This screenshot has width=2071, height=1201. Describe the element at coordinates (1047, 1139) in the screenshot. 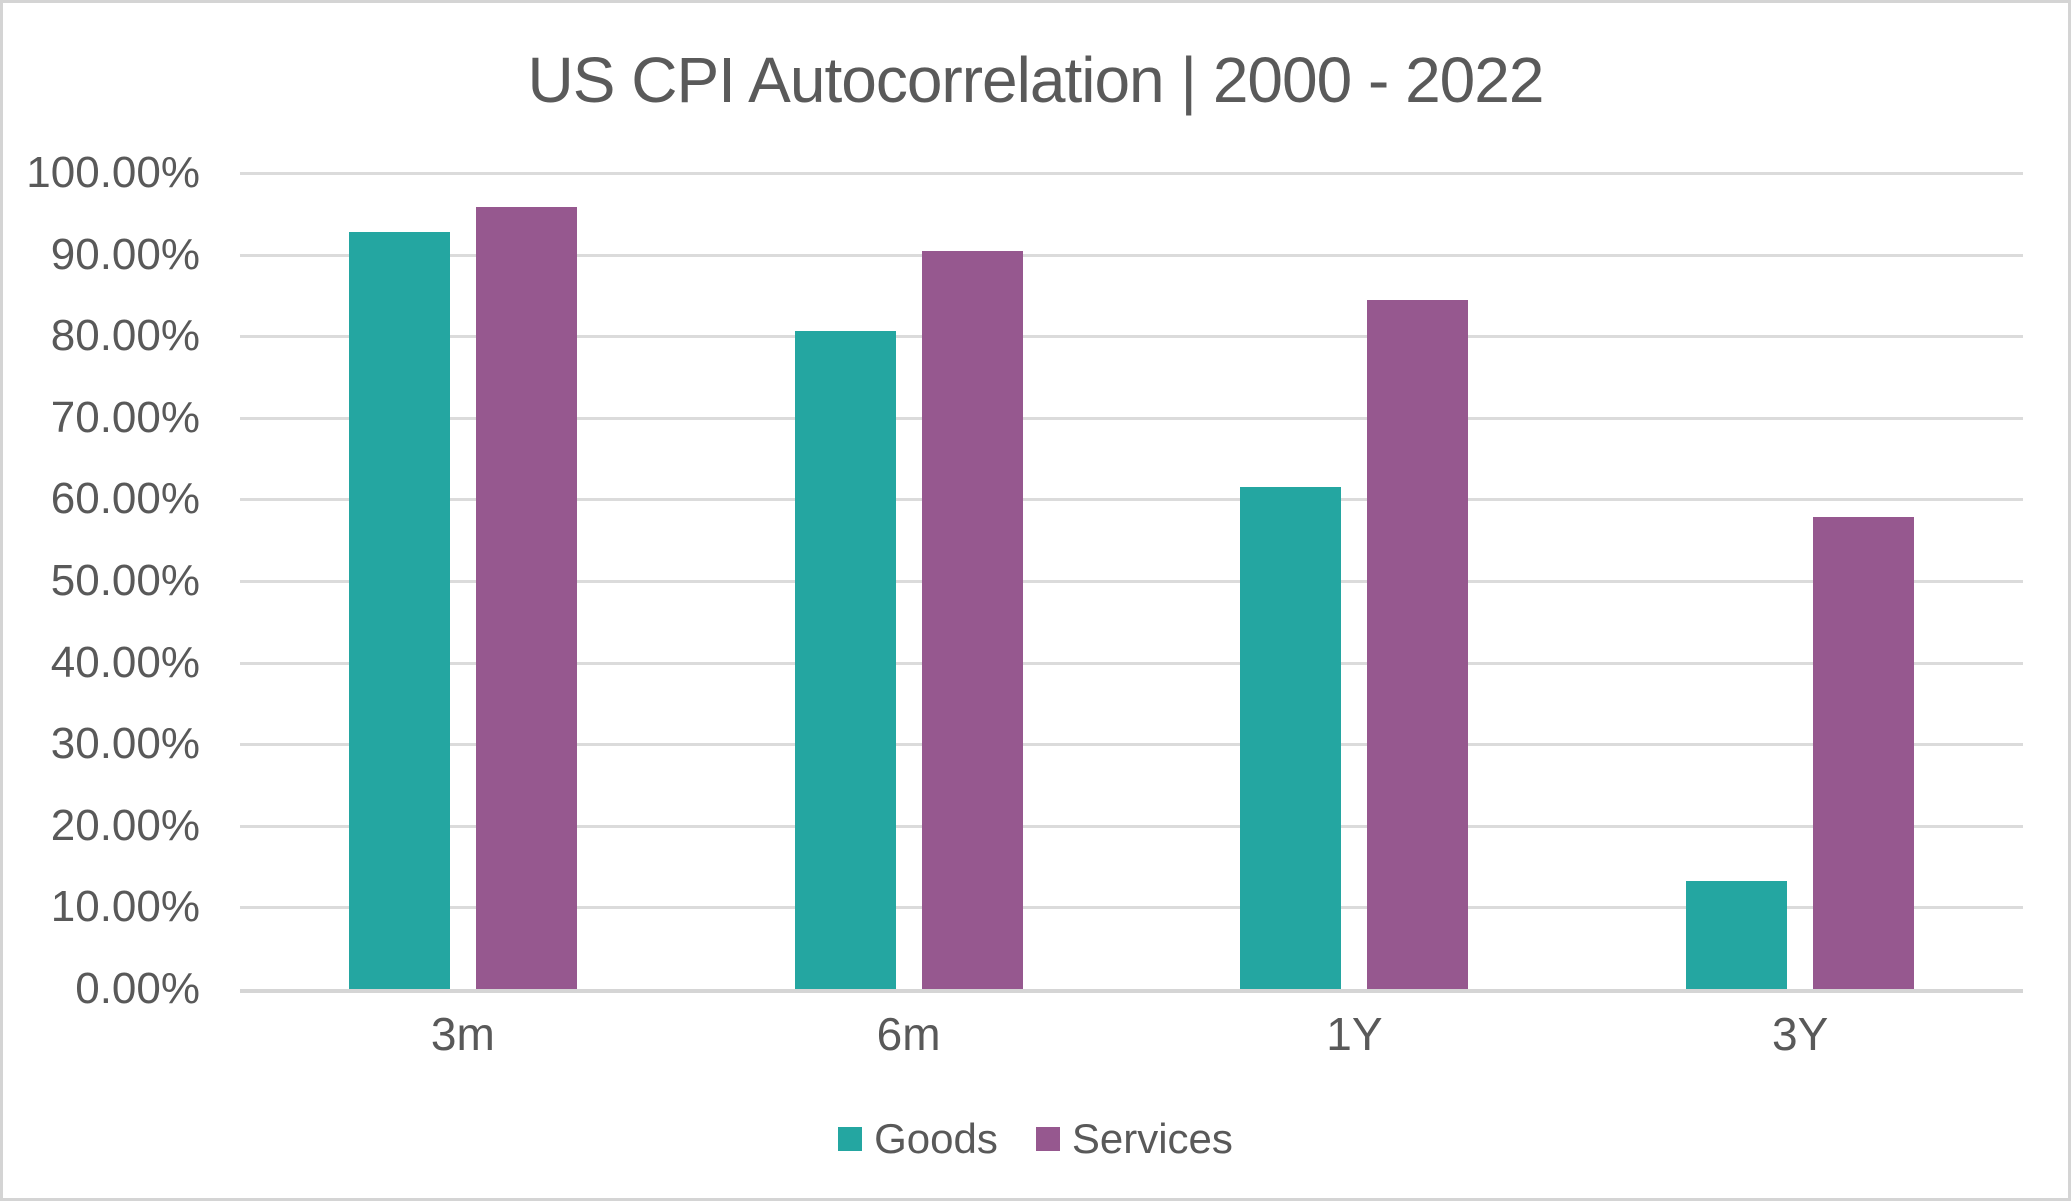

I see `legend-swatch-services` at that location.